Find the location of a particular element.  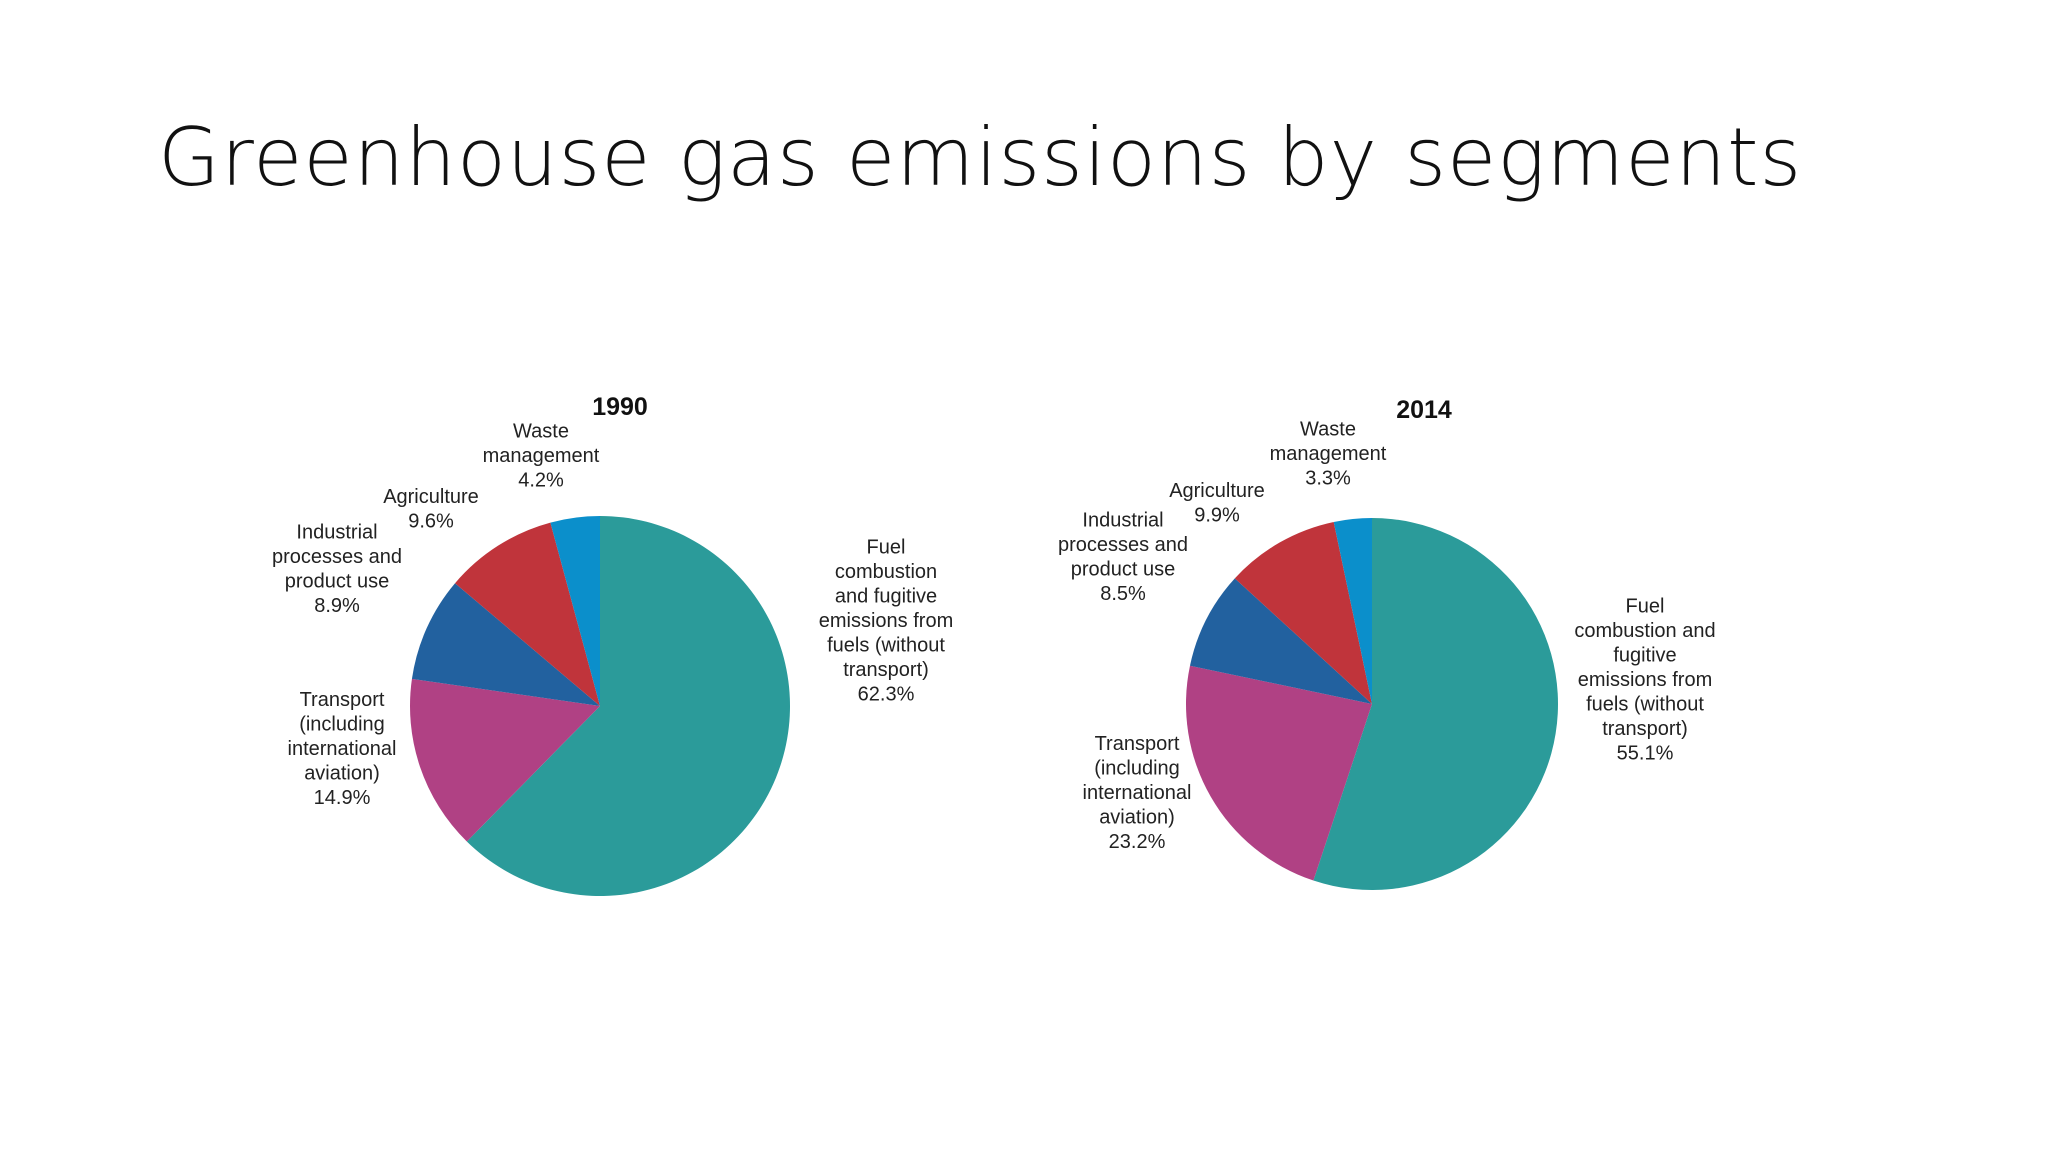

slice-label: Agriculture 9.6% is located at coordinates (431, 509).